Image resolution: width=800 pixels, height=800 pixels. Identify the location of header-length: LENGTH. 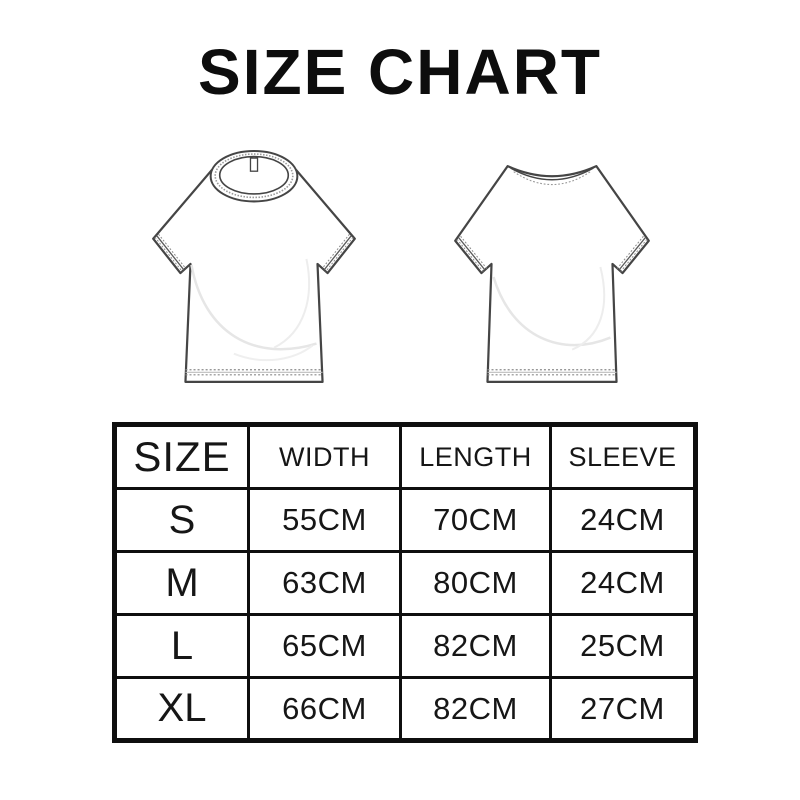
(475, 456).